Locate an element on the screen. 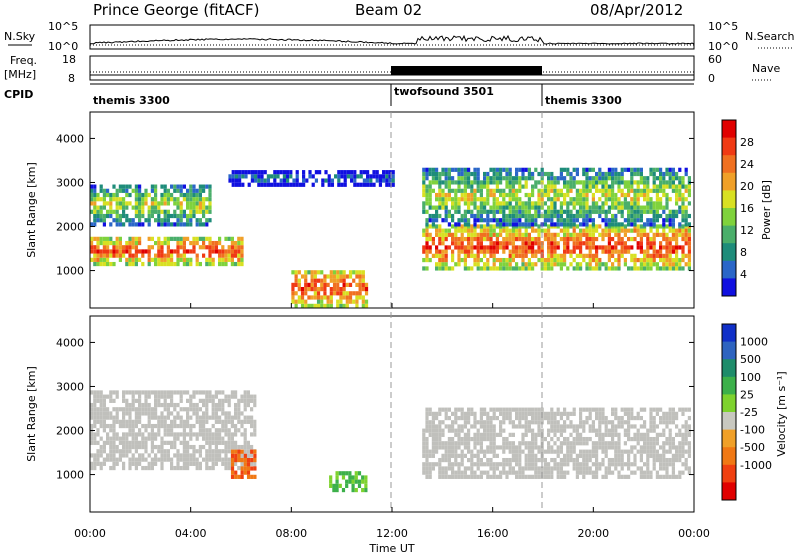 The width and height of the screenshot is (800, 554). cpid-segment-3: themis 3300 is located at coordinates (583, 100).